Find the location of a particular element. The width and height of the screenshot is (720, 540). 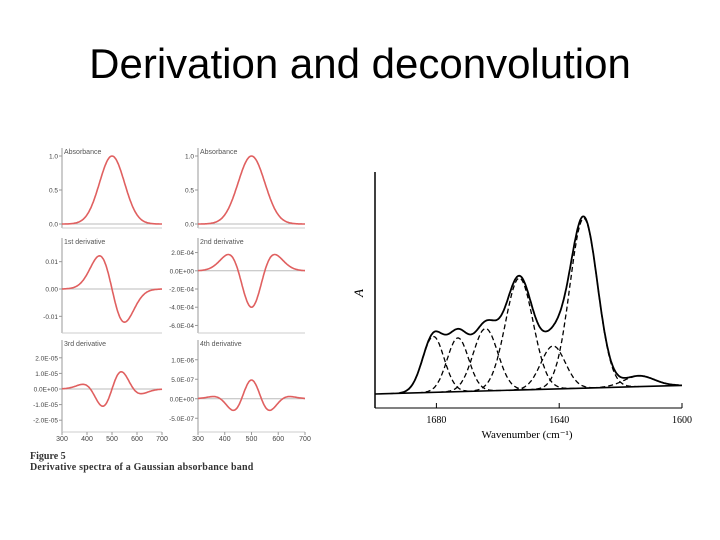

slide-title: Derivation and deconvolution is located at coordinates (360, 63).